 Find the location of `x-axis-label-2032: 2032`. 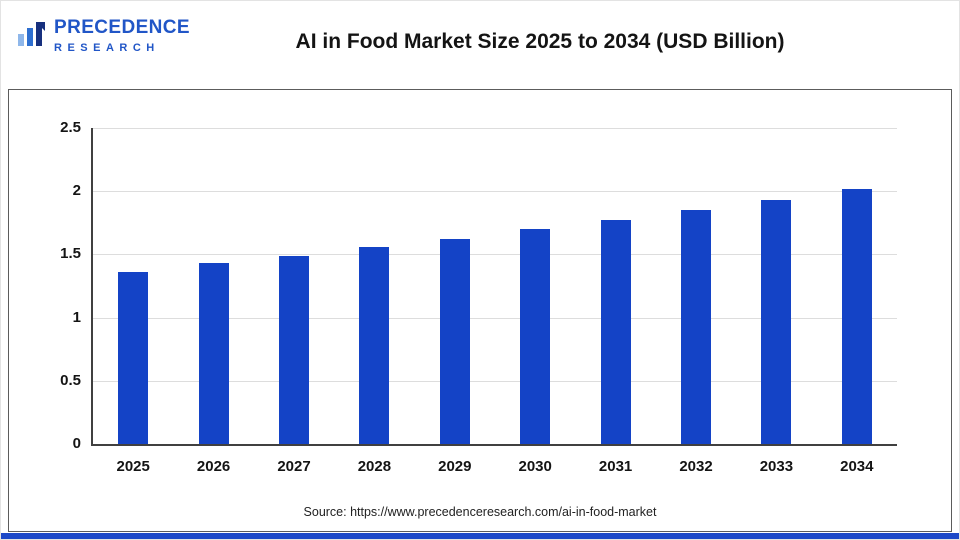

x-axis-label-2032: 2032 is located at coordinates (696, 466).